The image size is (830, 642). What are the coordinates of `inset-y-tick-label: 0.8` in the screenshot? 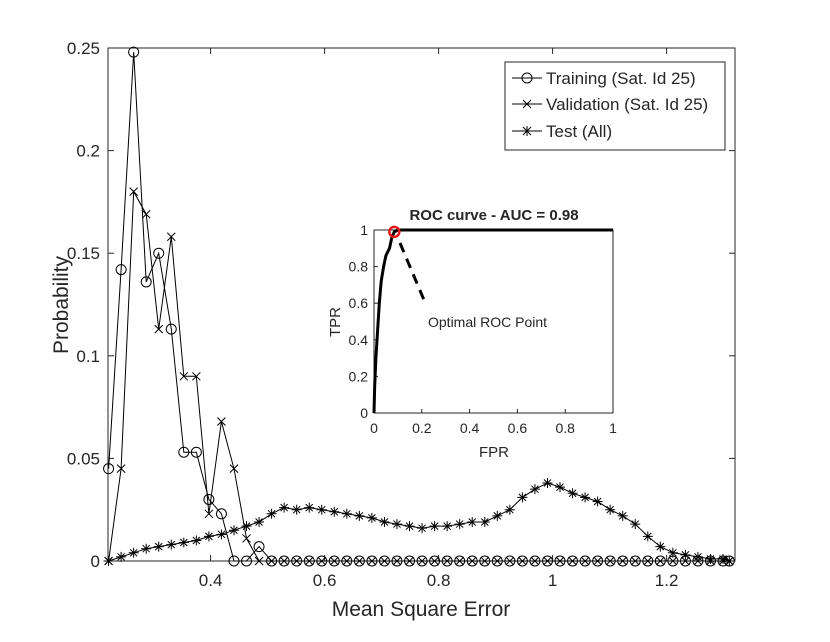 It's located at (359, 267).